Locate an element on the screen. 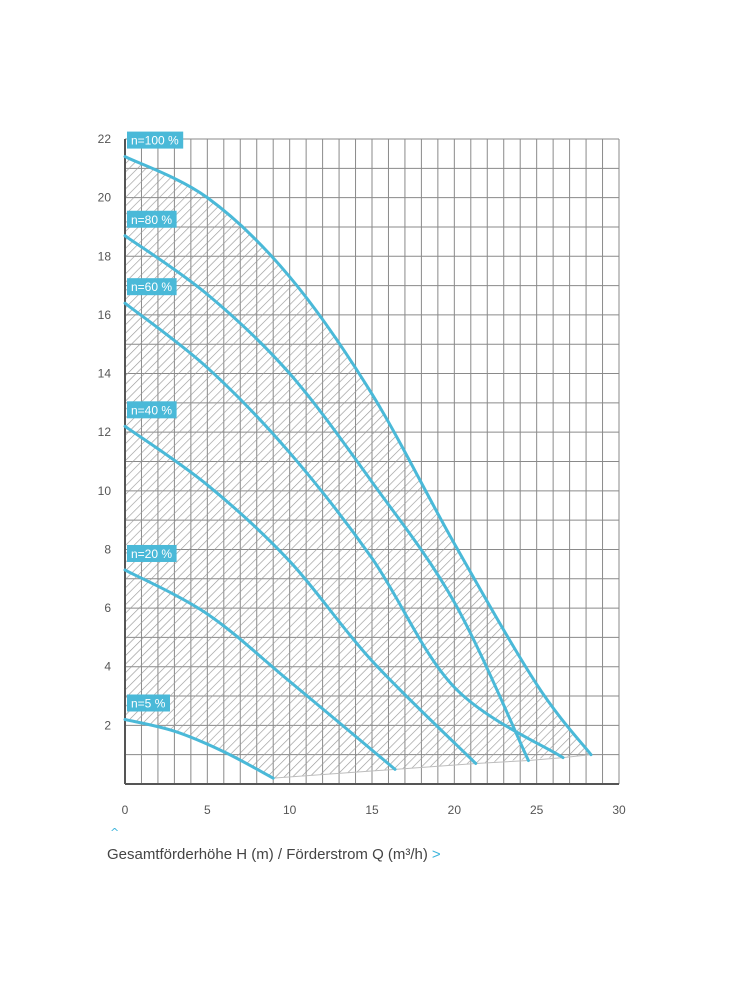 Image resolution: width=730 pixels, height=1000 pixels. series-label: n=40 % is located at coordinates (151, 410).